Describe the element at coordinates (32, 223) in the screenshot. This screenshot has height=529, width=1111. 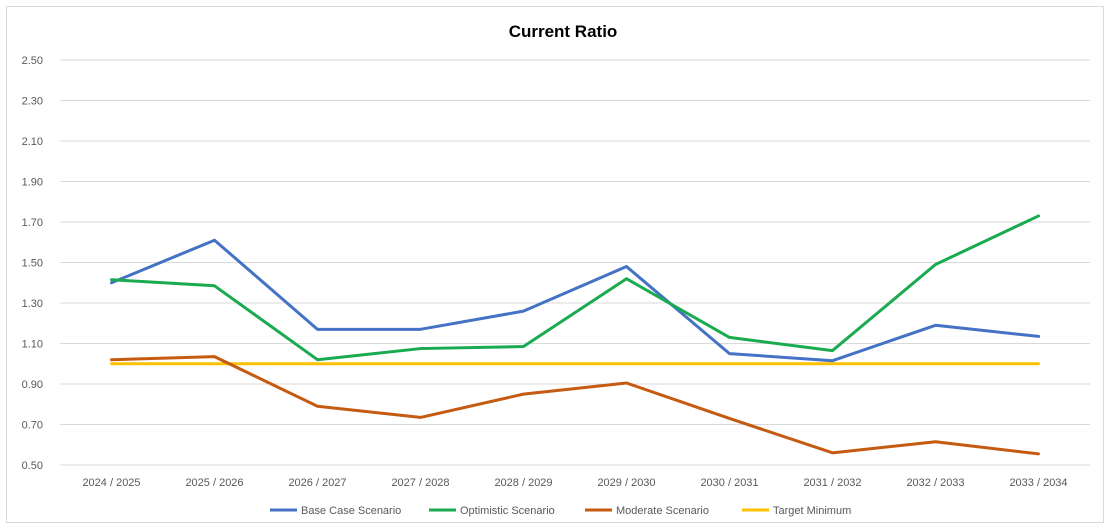
I see `y-tick-label: 1.70` at that location.